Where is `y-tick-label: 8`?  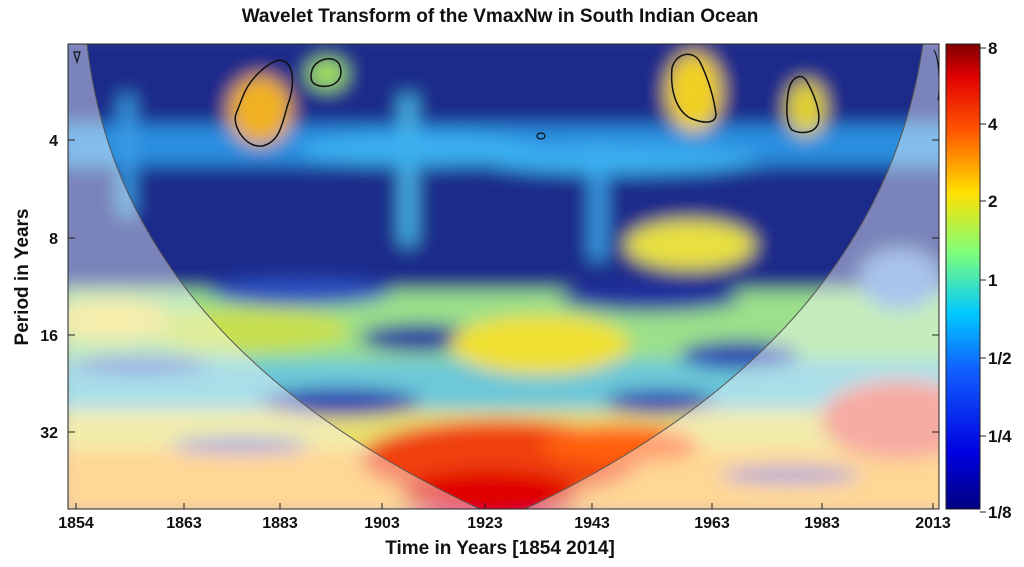 y-tick-label: 8 is located at coordinates (53, 239).